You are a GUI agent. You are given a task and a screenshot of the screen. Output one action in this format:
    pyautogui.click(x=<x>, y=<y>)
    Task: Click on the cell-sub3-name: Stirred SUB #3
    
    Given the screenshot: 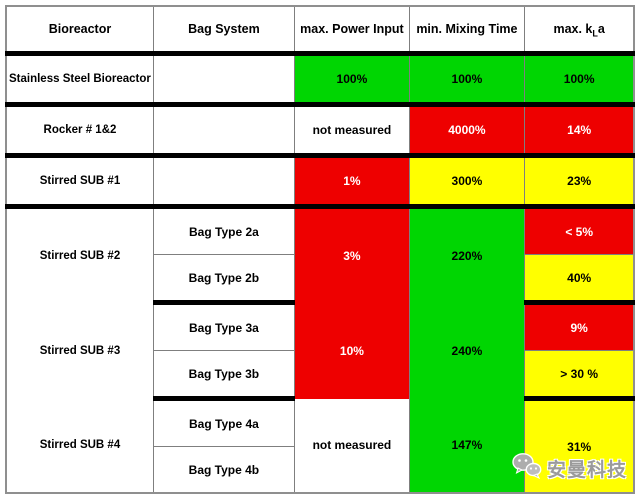 What is the action you would take?
    pyautogui.click(x=80, y=350)
    